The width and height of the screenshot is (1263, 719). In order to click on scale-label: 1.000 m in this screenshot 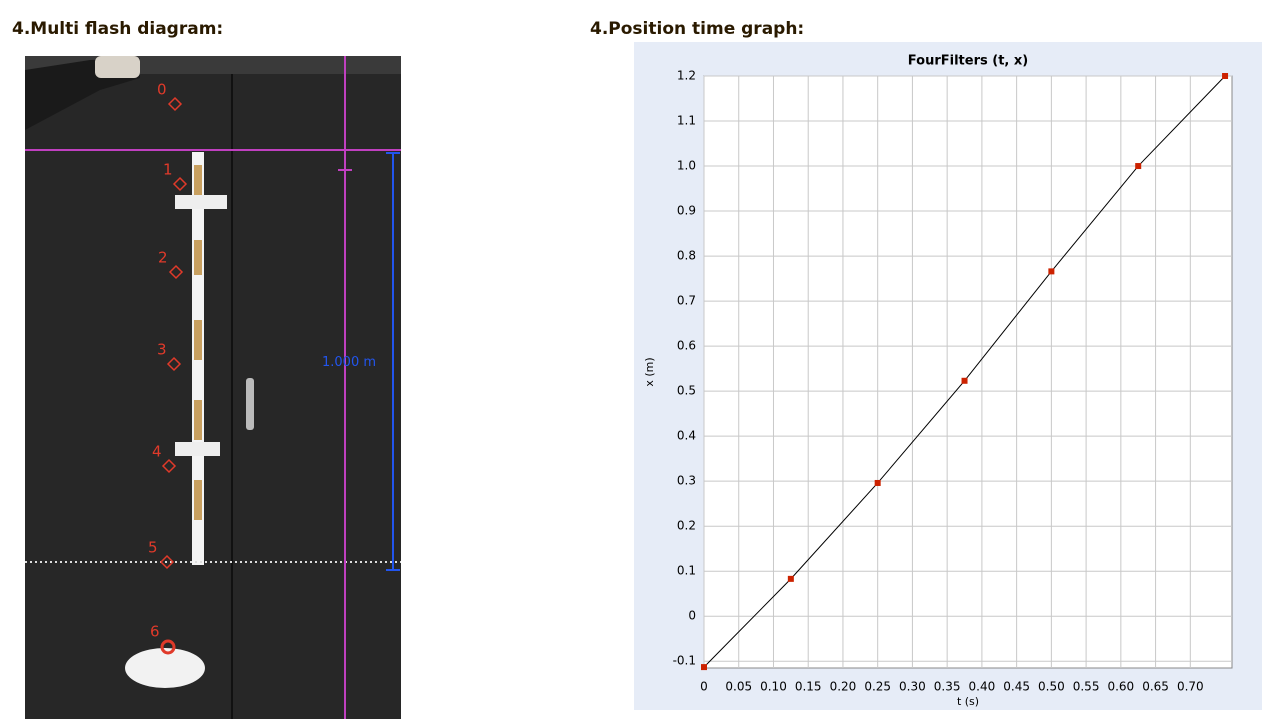, I will do `click(349, 362)`.